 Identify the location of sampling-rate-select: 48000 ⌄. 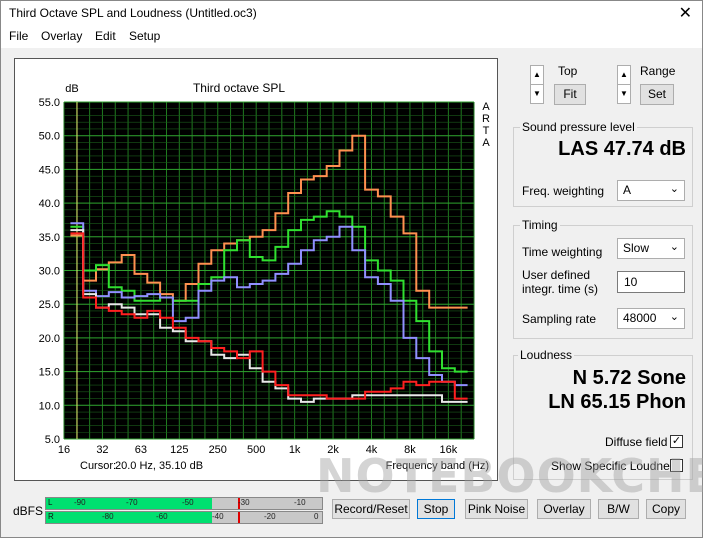
(651, 318).